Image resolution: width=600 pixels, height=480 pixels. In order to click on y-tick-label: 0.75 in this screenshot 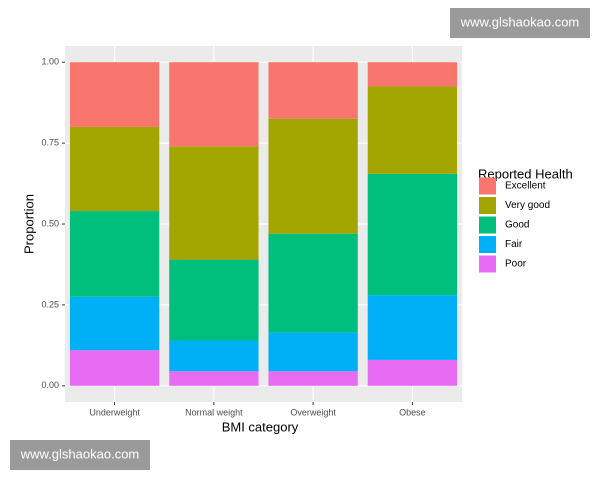, I will do `click(50, 142)`.